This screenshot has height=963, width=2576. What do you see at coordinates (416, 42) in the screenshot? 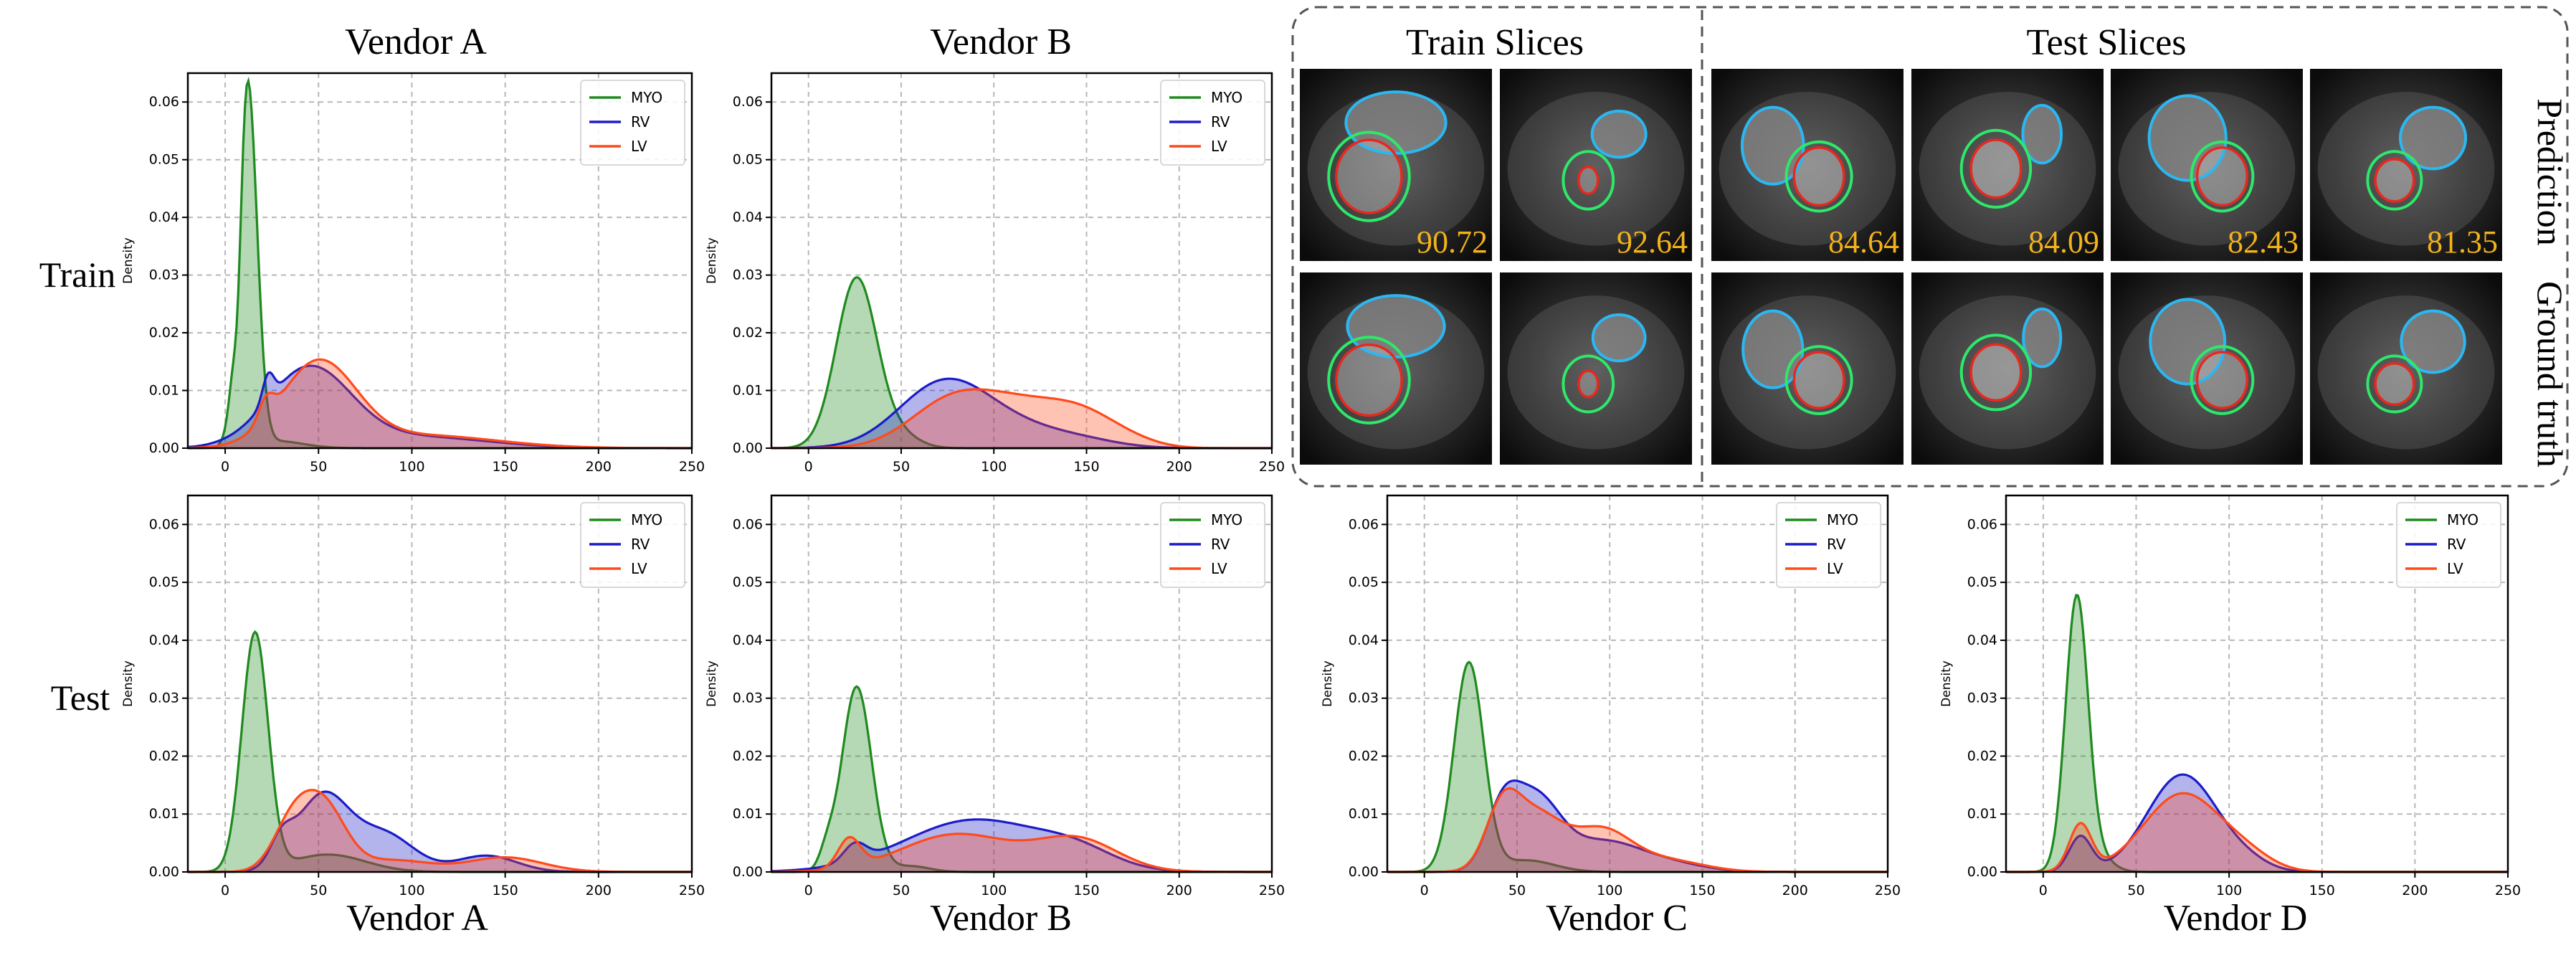
I see `col-title-vendor-a: Vendor A` at bounding box center [416, 42].